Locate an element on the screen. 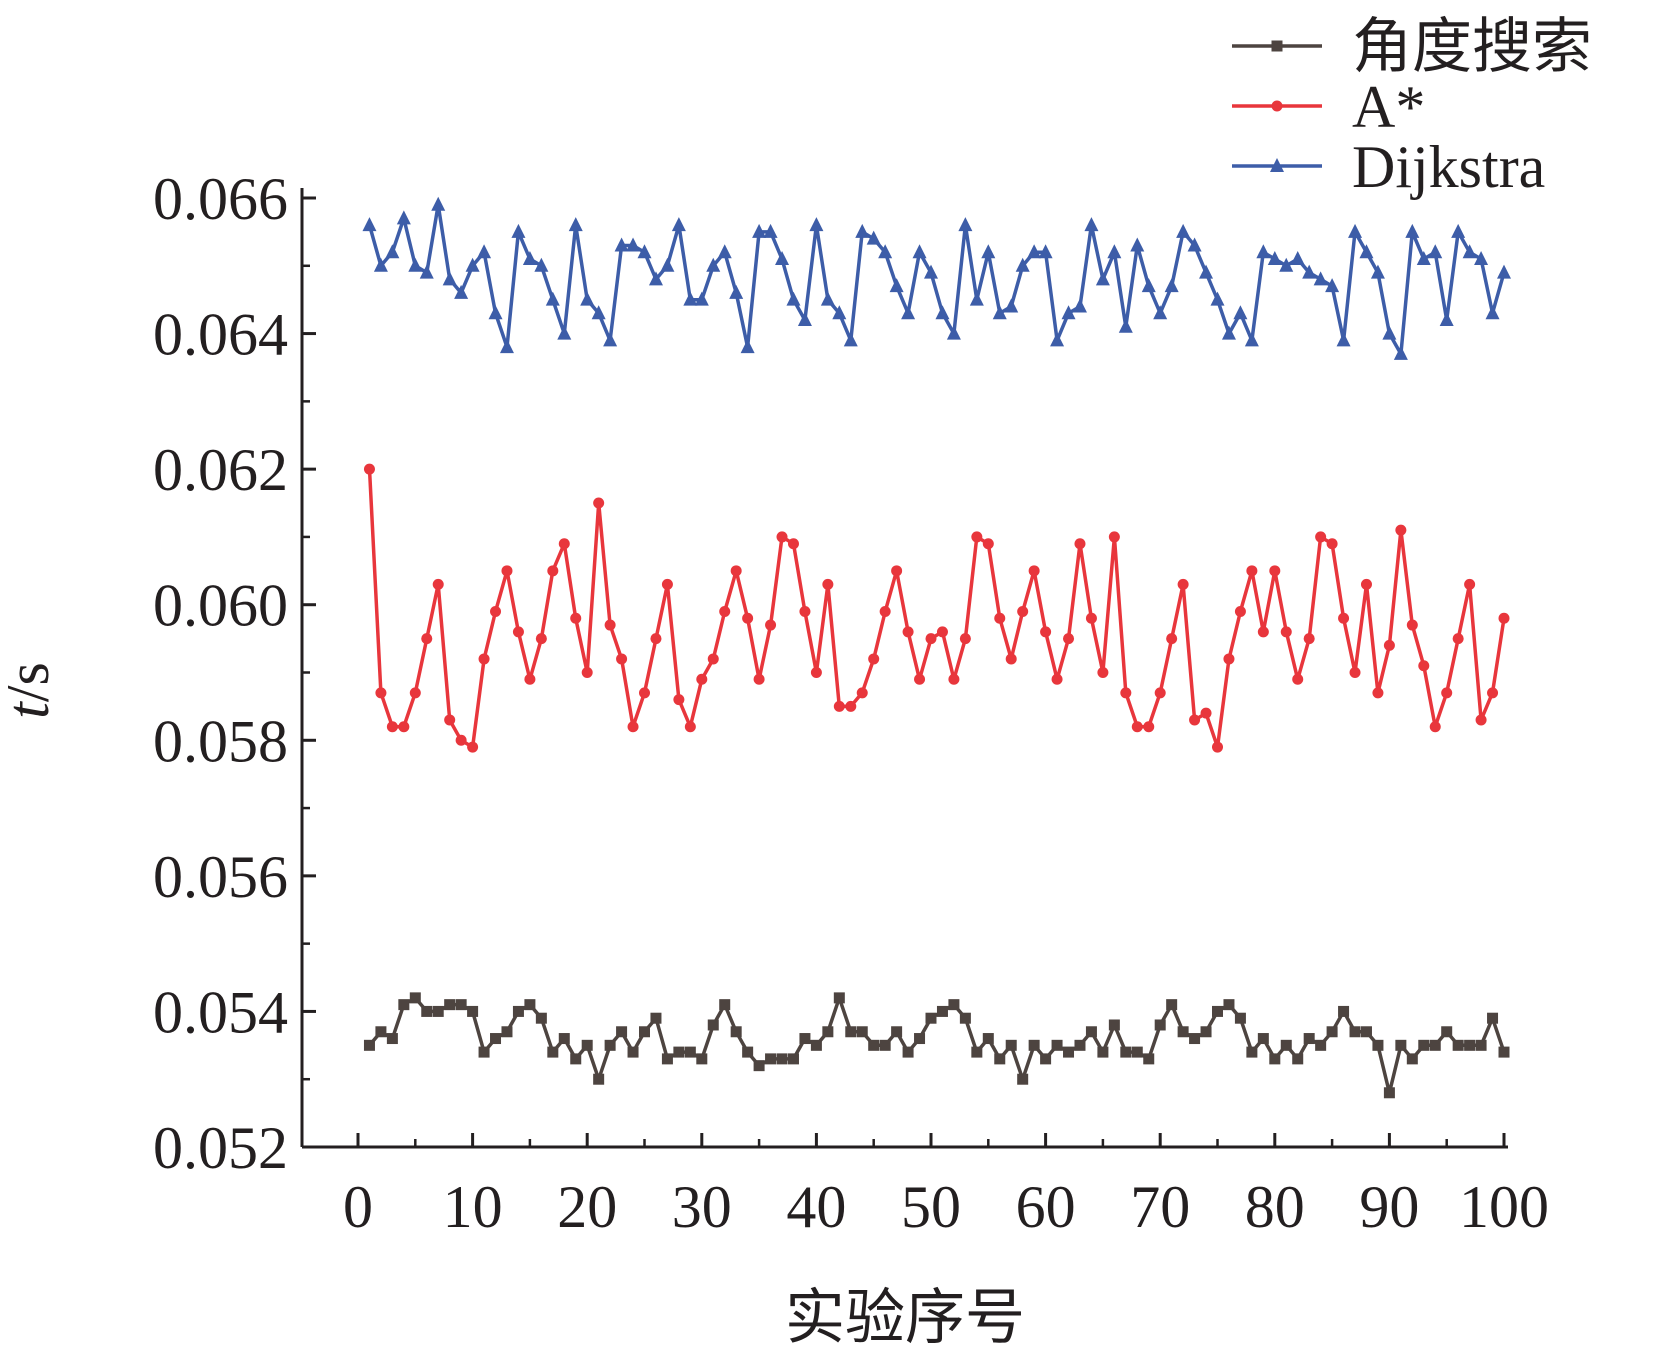 The height and width of the screenshot is (1346, 1654). x-tick-label: 30 is located at coordinates (702, 1207).